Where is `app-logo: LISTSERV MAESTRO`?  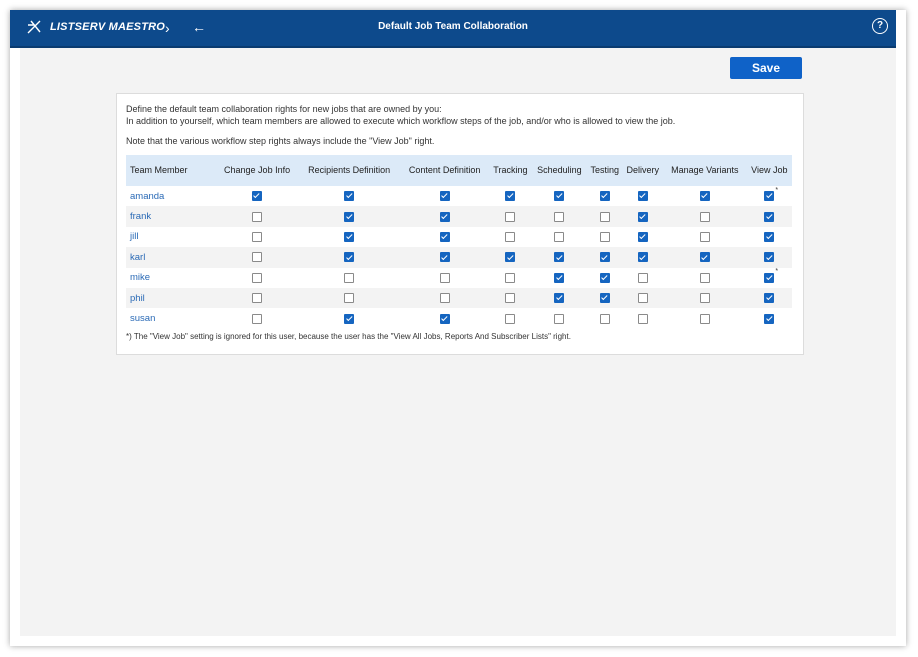
app-logo: LISTSERV MAESTRO is located at coordinates (95, 27).